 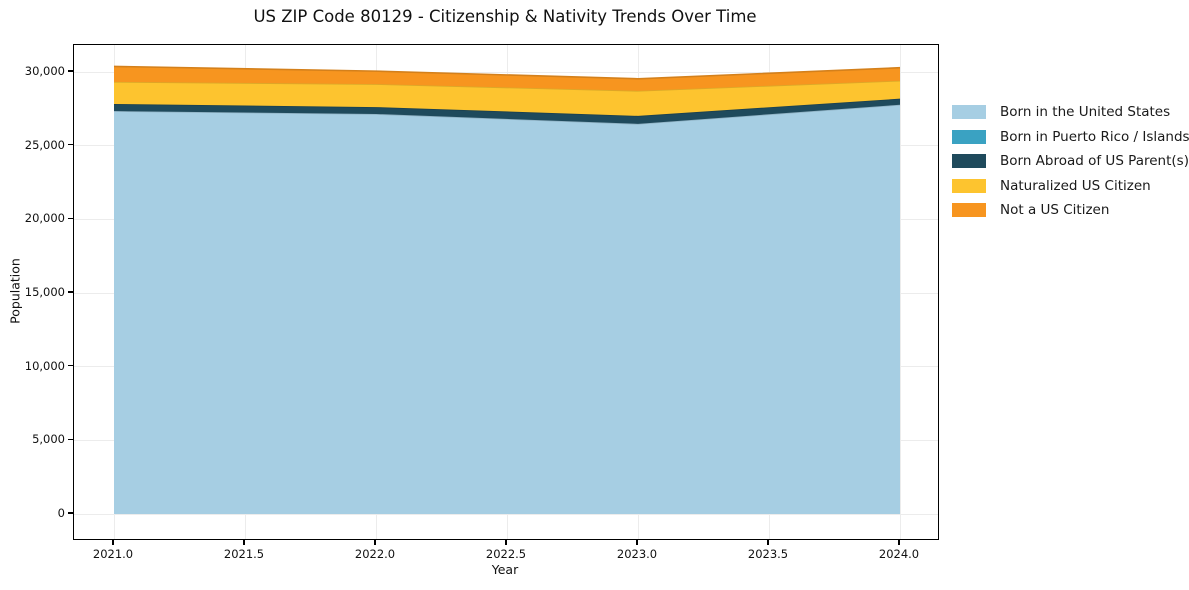 What do you see at coordinates (1055, 210) in the screenshot?
I see `legend-label: Not a US Citizen` at bounding box center [1055, 210].